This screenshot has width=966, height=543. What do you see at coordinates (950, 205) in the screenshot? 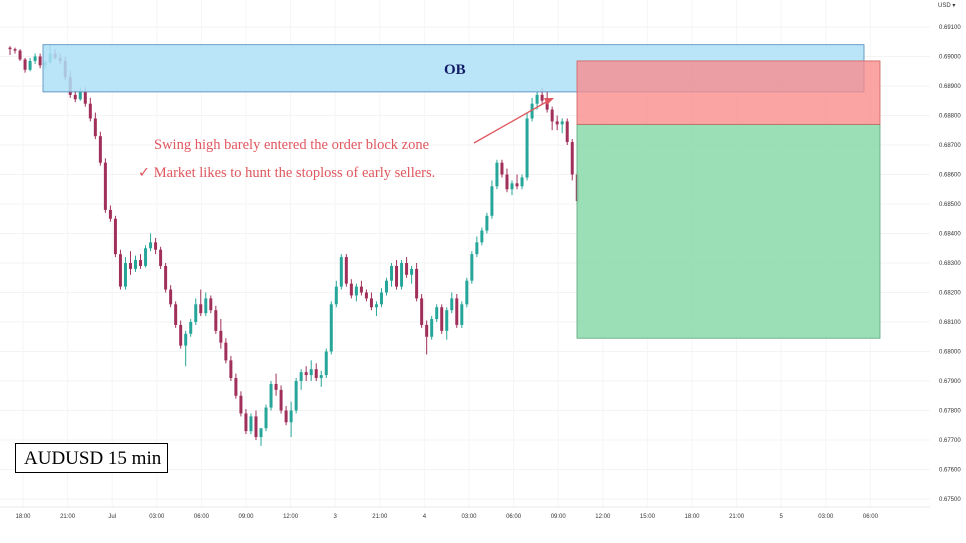
I see `y-tick-label: 0.68500` at bounding box center [950, 205].